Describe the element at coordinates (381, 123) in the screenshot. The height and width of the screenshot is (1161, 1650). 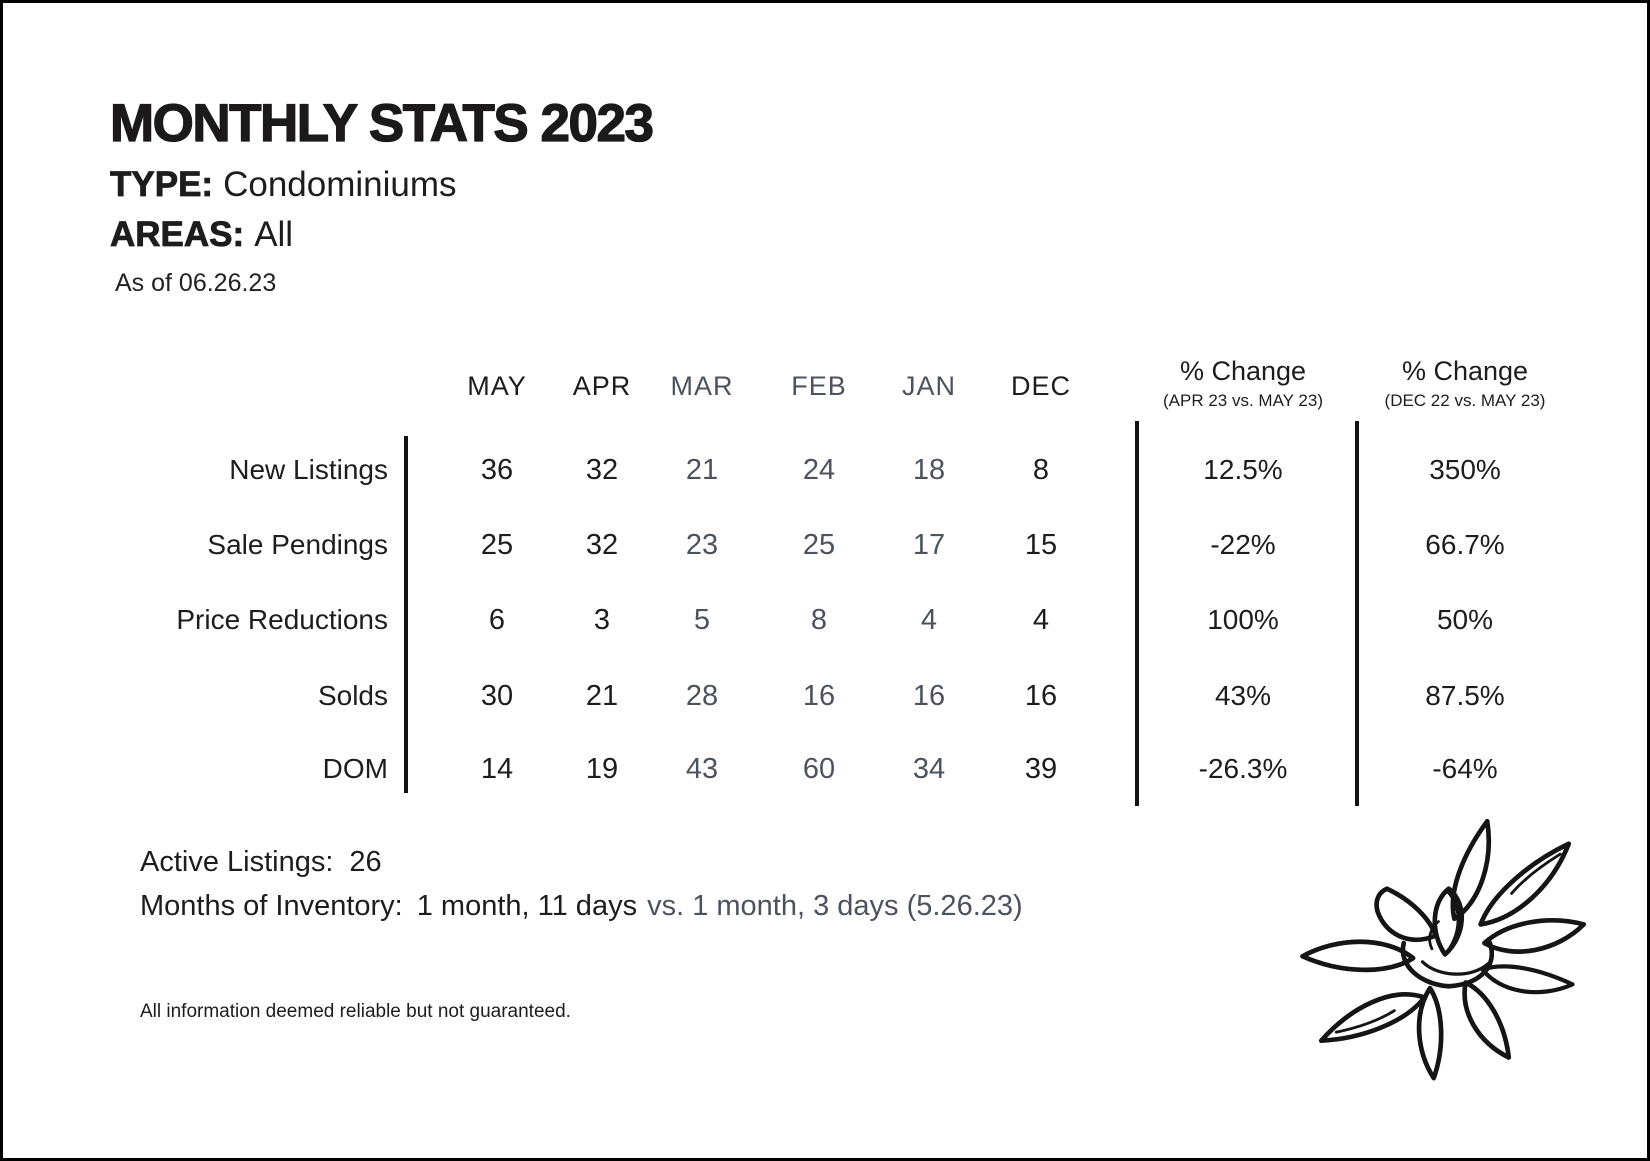
I see `page-title: MONTHLY STATS 2023` at that location.